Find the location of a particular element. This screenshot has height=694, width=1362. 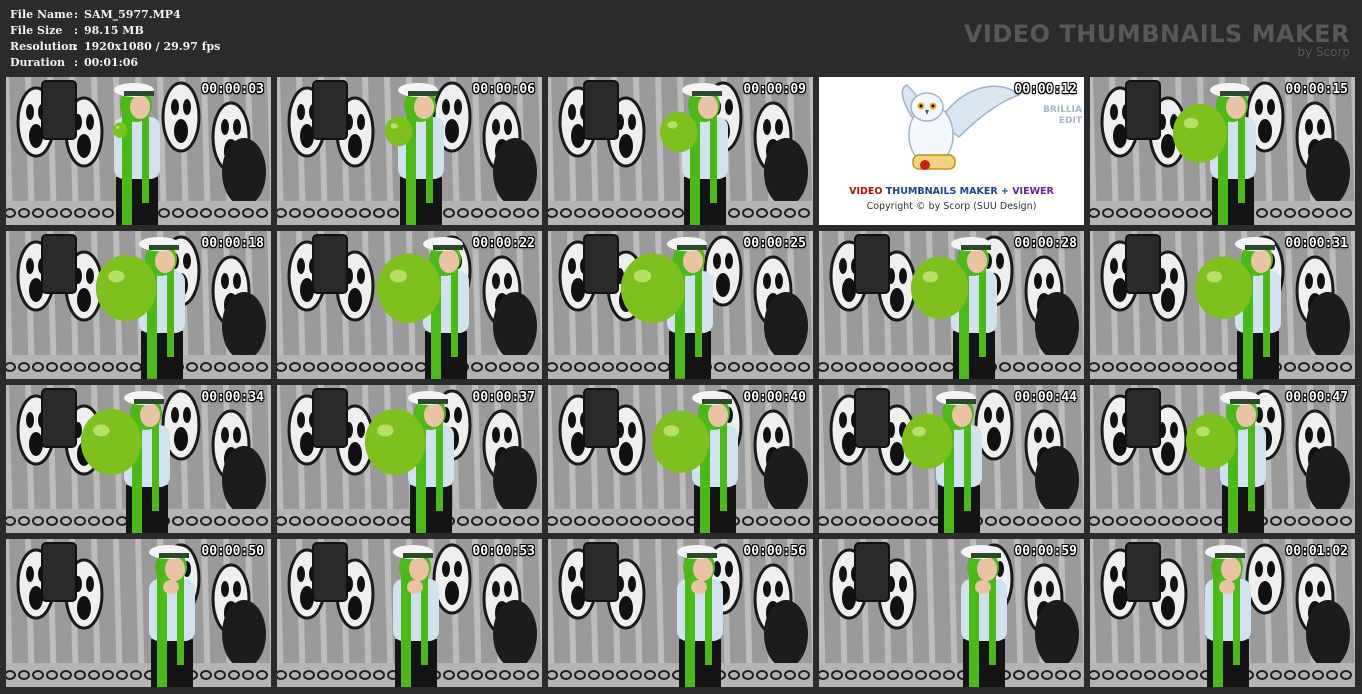

timestamp-label: 00:00:44 is located at coordinates (1045, 397).